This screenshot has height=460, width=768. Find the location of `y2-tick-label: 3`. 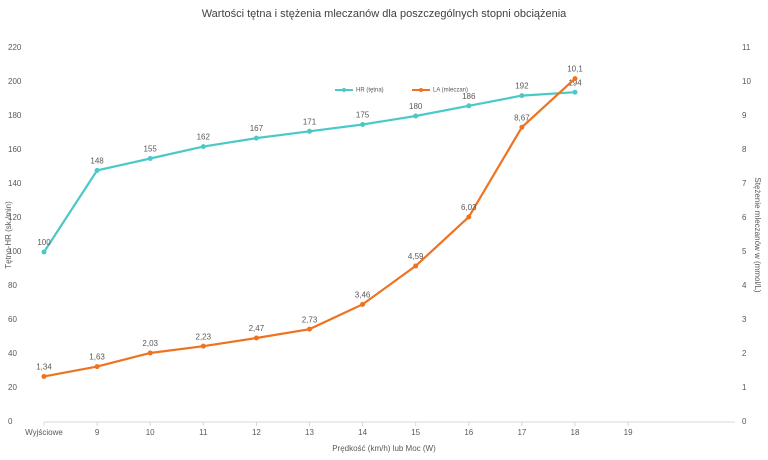

y2-tick-label: 3 is located at coordinates (744, 319).